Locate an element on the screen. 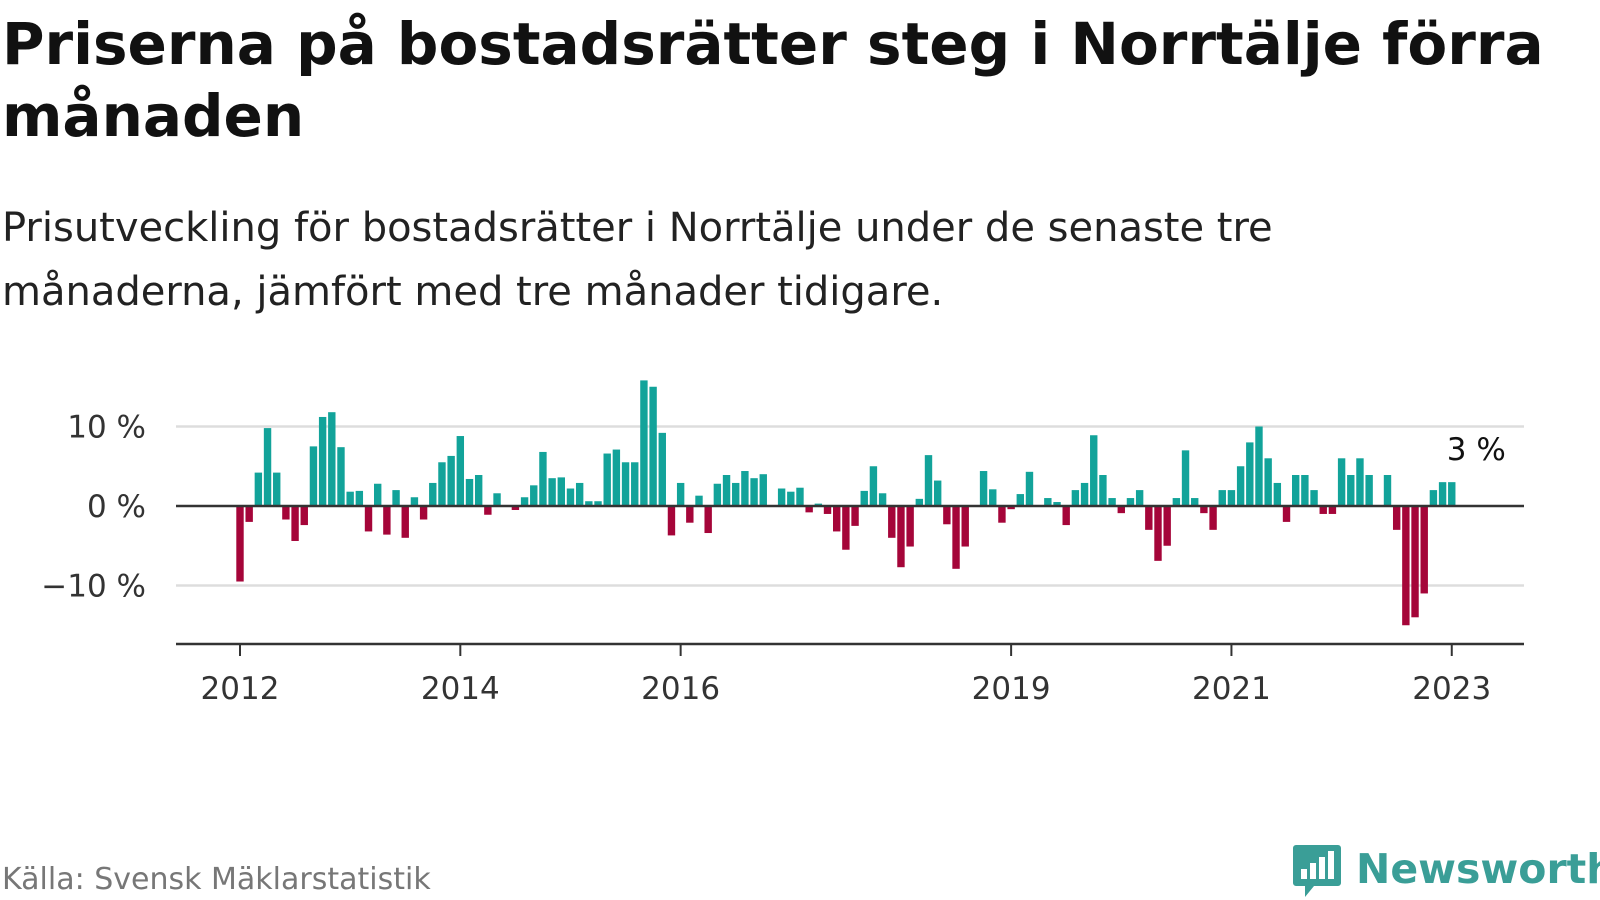 Image resolution: width=1600 pixels, height=900 pixels. newsworthy-logo: Newsworthy is located at coordinates (1446, 871).